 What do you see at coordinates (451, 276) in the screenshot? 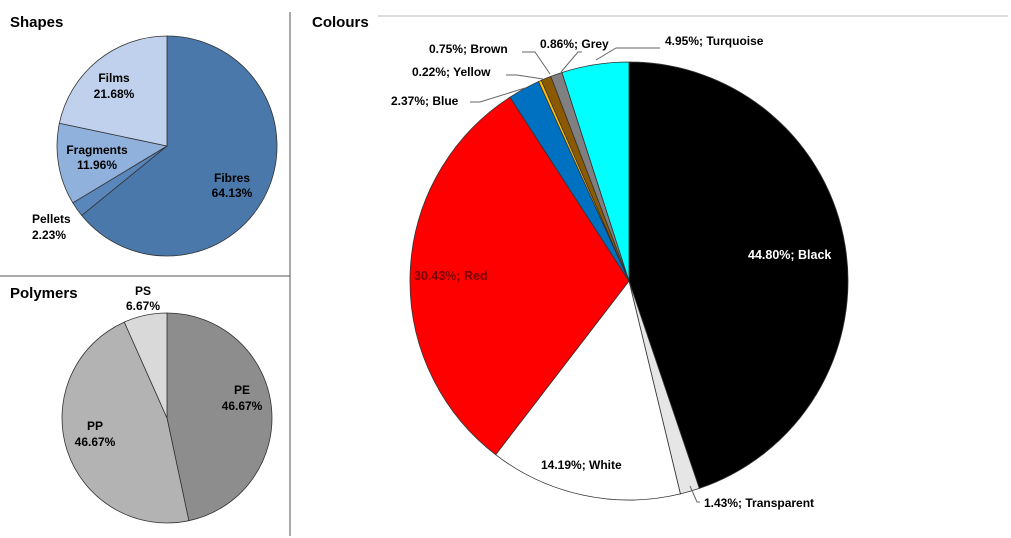
I see `label-red: 30.43%; Red` at bounding box center [451, 276].